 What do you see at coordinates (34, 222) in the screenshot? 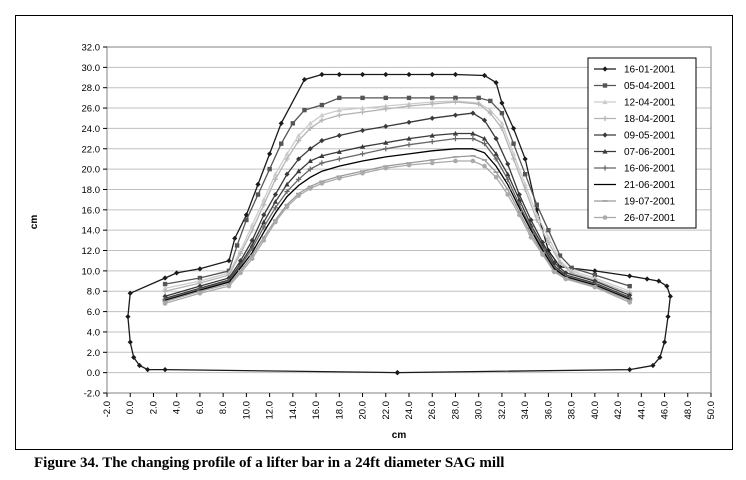
I see `y-axis-title: cm` at bounding box center [34, 222].